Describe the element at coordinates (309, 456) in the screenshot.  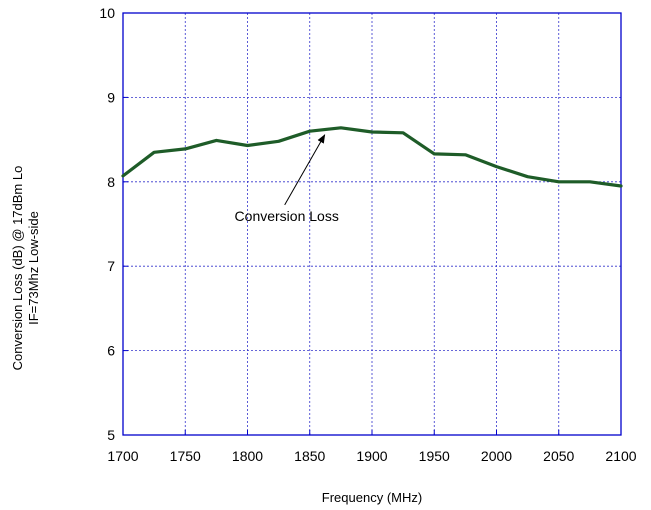
I see `x-tick-label: 1850` at that location.